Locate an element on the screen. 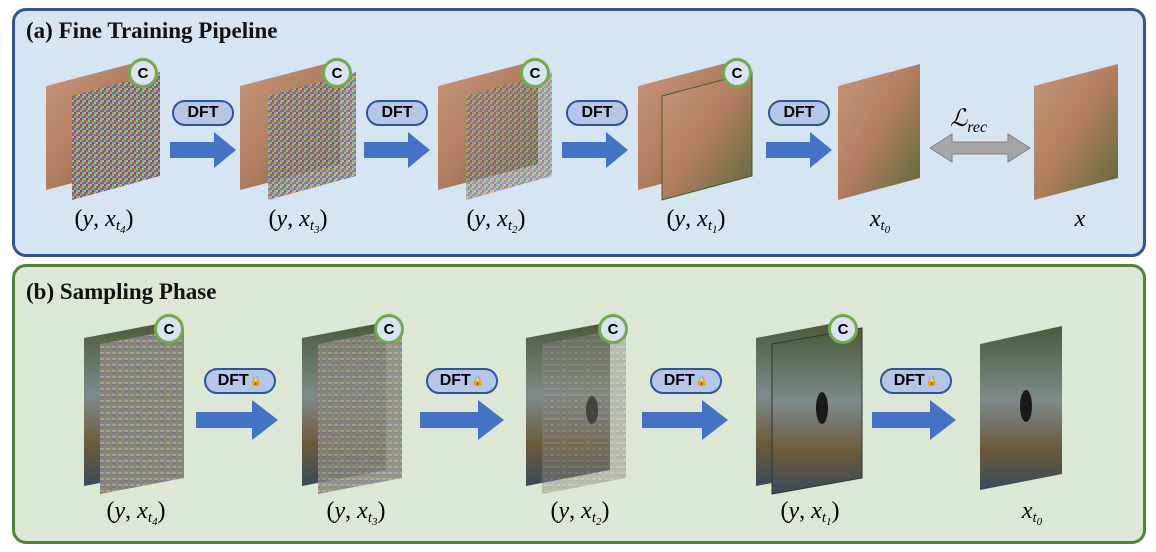 Image resolution: width=1156 pixels, height=552 pixels. label-xt0-b: xt0 is located at coordinates (1032, 513).